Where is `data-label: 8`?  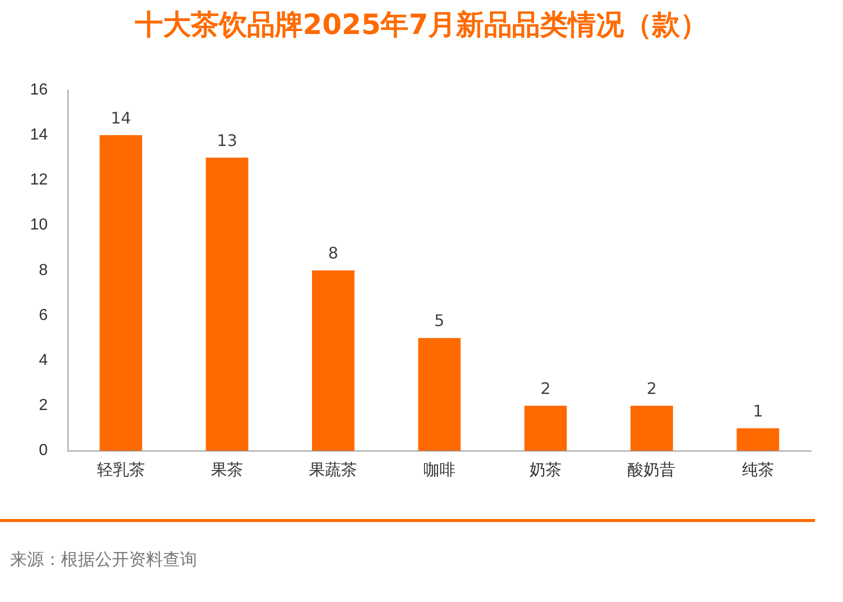
data-label: 8 is located at coordinates (333, 253).